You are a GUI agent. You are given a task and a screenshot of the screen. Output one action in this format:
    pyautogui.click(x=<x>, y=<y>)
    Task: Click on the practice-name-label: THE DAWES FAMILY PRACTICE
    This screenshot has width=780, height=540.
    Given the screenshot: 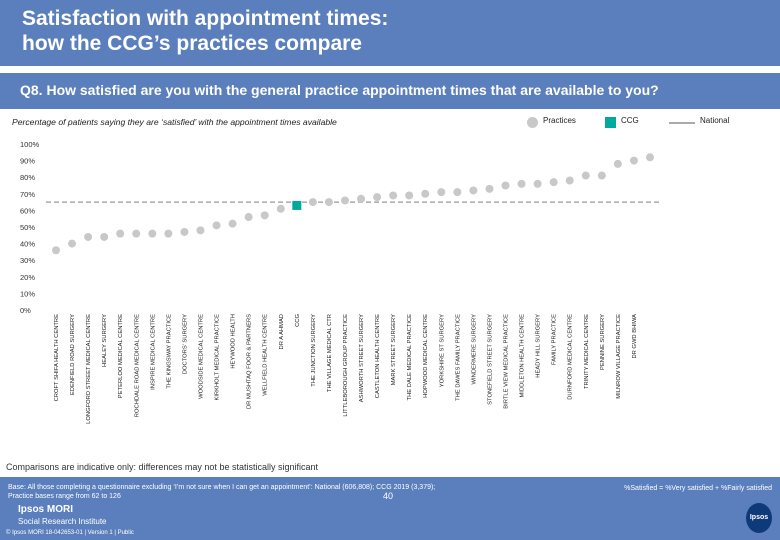 What is the action you would take?
    pyautogui.click(x=458, y=357)
    